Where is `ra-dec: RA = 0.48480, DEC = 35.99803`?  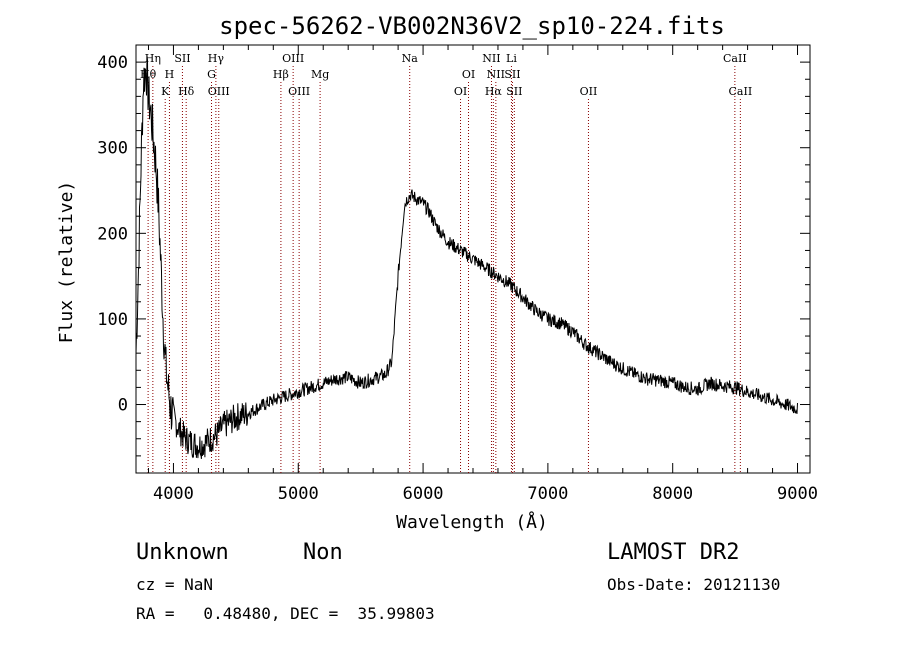
ra-dec: RA = 0.48480, DEC = 35.99803 is located at coordinates (285, 613).